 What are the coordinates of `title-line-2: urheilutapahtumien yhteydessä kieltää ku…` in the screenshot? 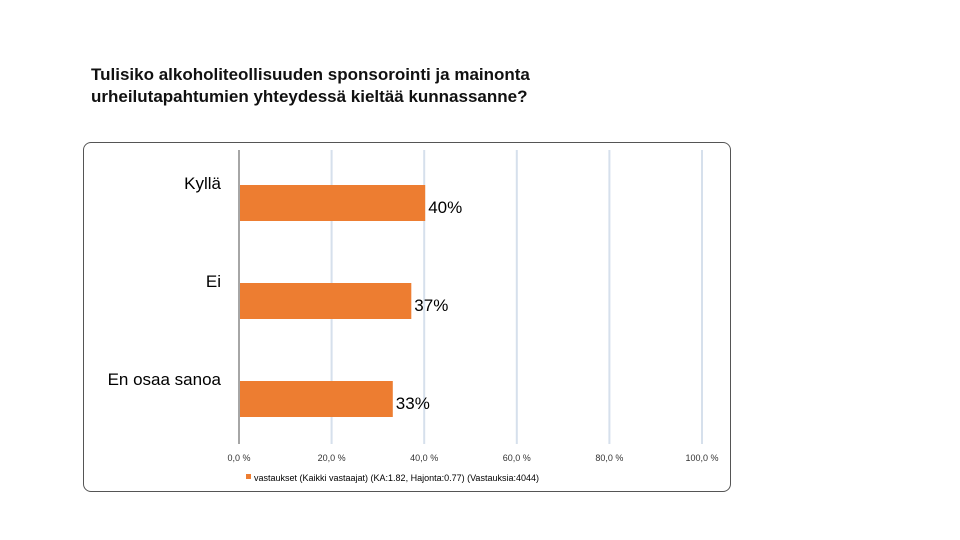 It's located at (309, 96).